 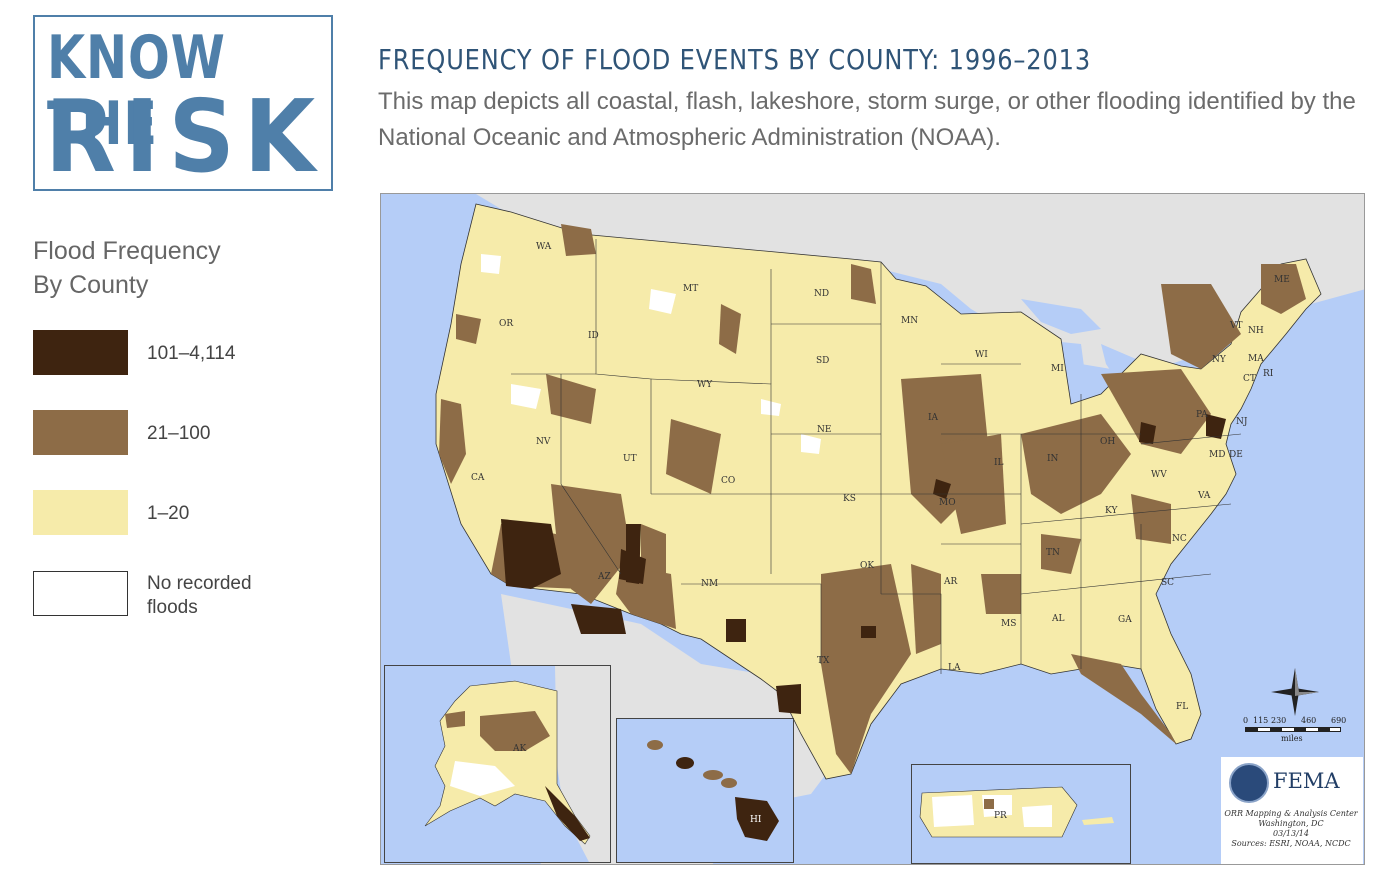 What do you see at coordinates (1179, 539) in the screenshot?
I see `state-label-nc: NC` at bounding box center [1179, 539].